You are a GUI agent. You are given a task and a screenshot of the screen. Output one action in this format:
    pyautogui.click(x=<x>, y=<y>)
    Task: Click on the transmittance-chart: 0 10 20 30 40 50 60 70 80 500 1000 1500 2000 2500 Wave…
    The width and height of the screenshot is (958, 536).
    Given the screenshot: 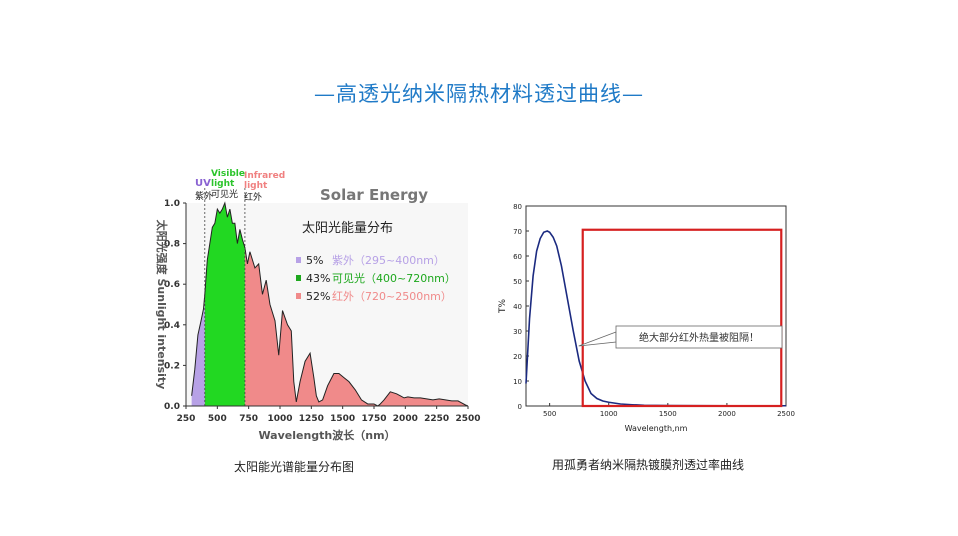 What is the action you would take?
    pyautogui.click(x=646, y=318)
    